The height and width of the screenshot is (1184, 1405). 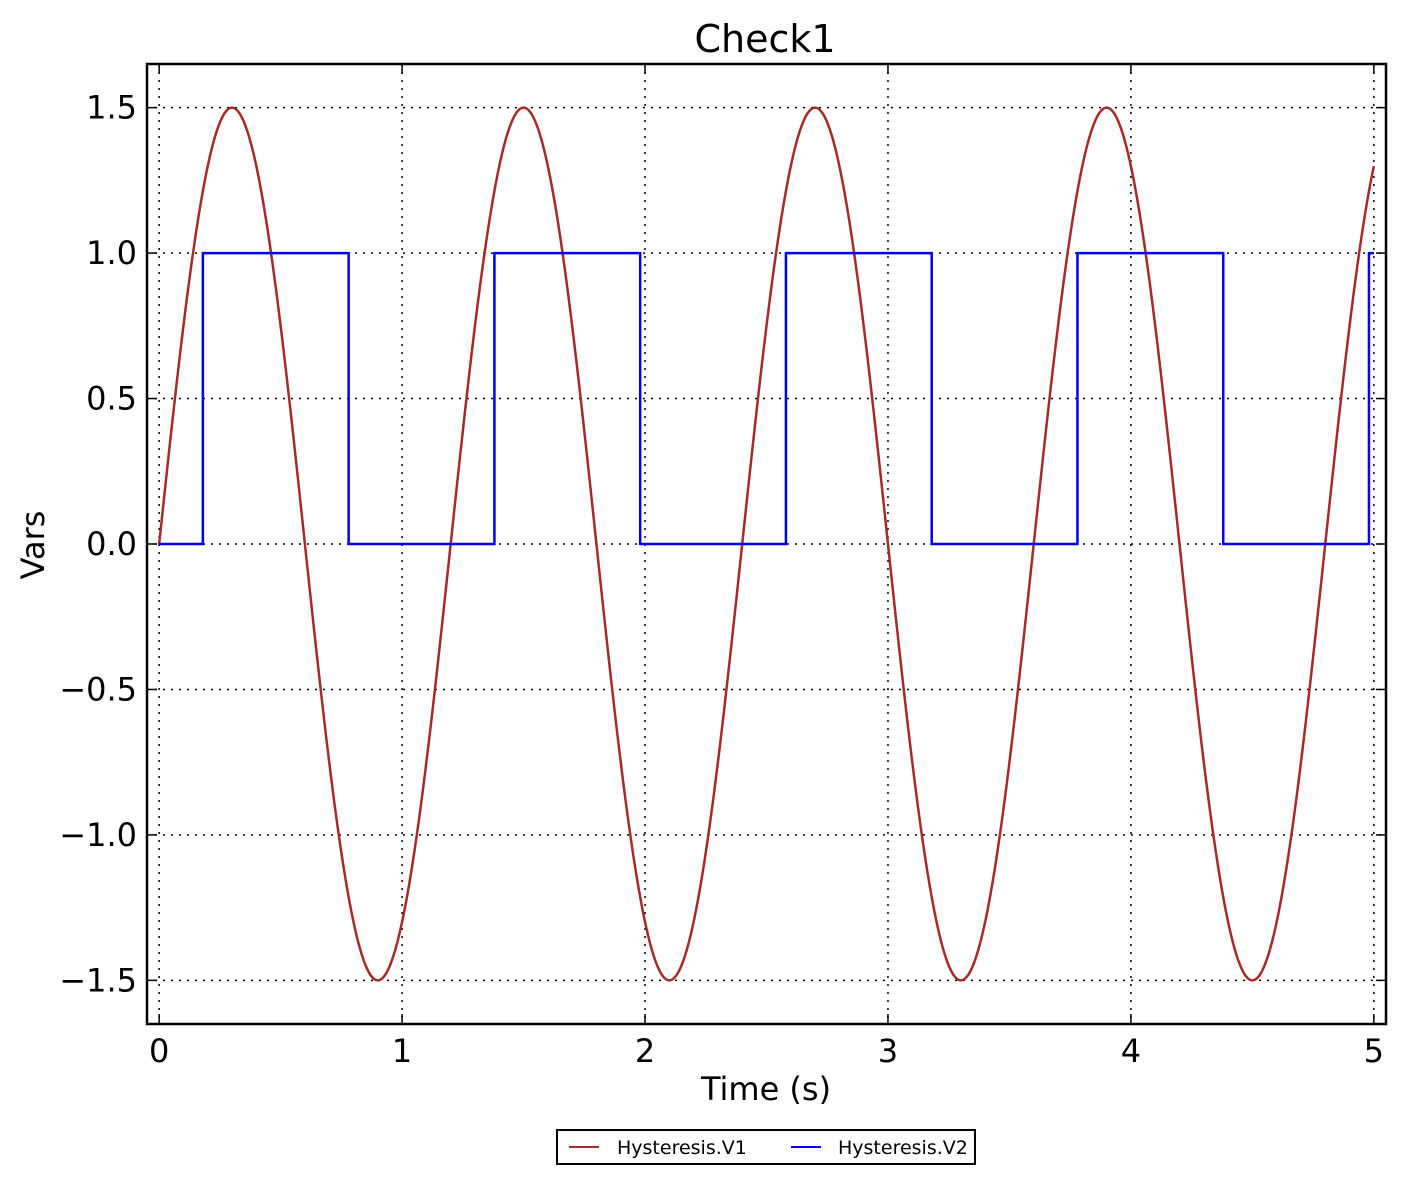 What do you see at coordinates (903, 1148) in the screenshot?
I see `legend-label-v2: Hysteresis.V2` at bounding box center [903, 1148].